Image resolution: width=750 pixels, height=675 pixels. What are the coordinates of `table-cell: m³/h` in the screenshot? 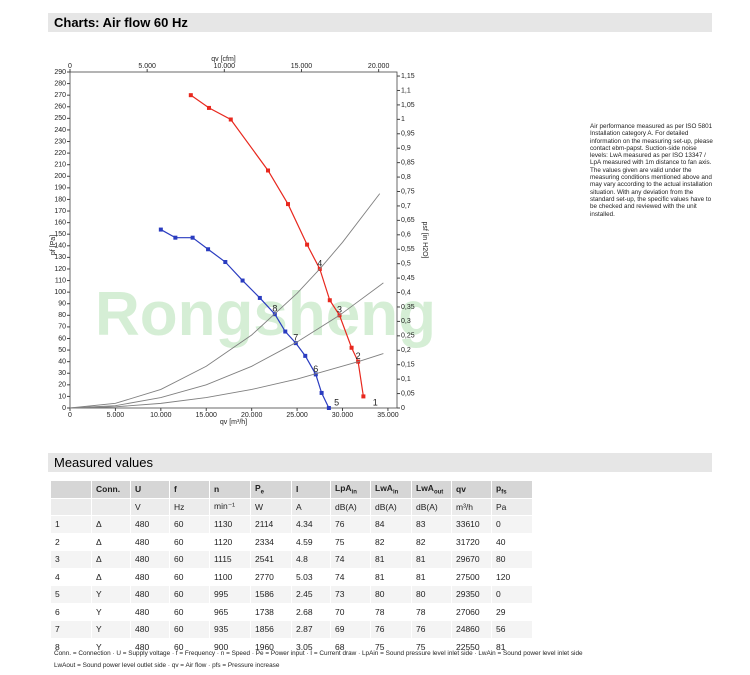 It's located at (471, 506).